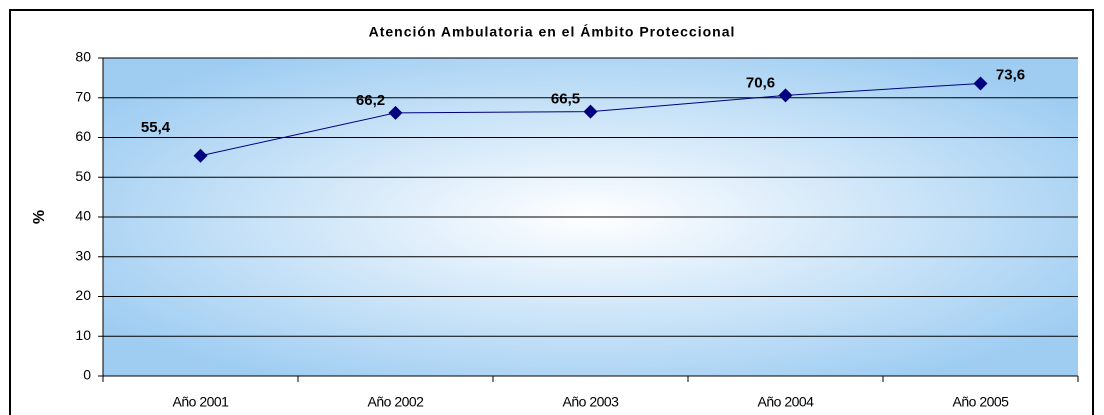 This screenshot has width=1104, height=415. I want to click on y-tick-label: 50, so click(83, 176).